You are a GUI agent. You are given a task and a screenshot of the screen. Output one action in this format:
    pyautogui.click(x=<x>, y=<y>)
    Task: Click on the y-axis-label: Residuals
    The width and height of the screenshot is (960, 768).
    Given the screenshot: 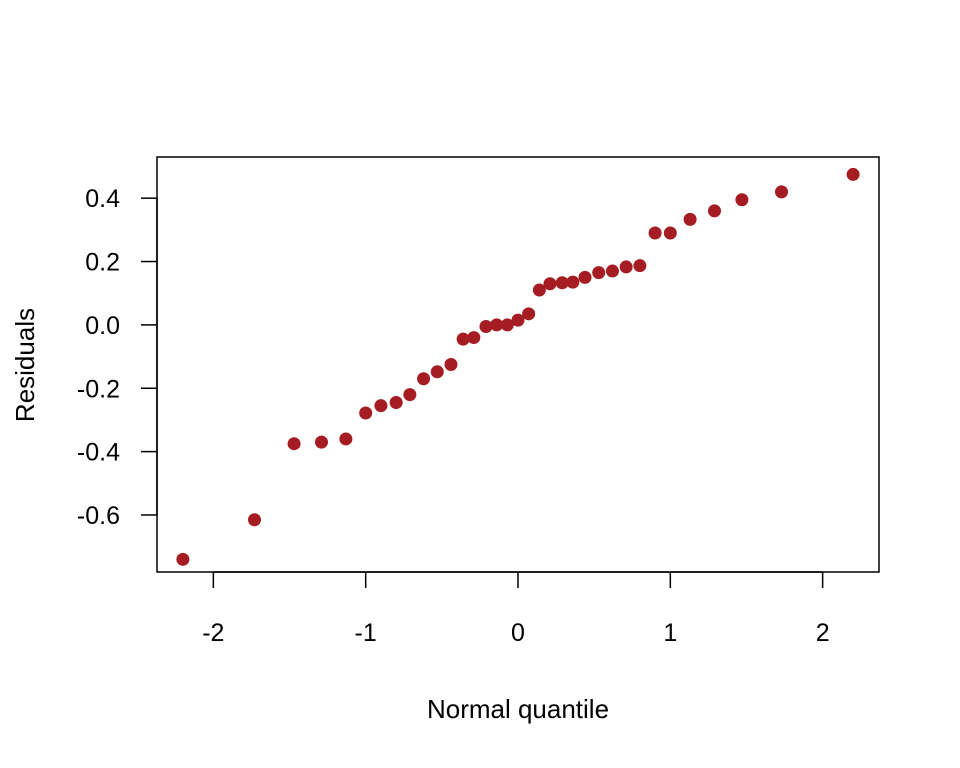 What is the action you would take?
    pyautogui.click(x=25, y=365)
    